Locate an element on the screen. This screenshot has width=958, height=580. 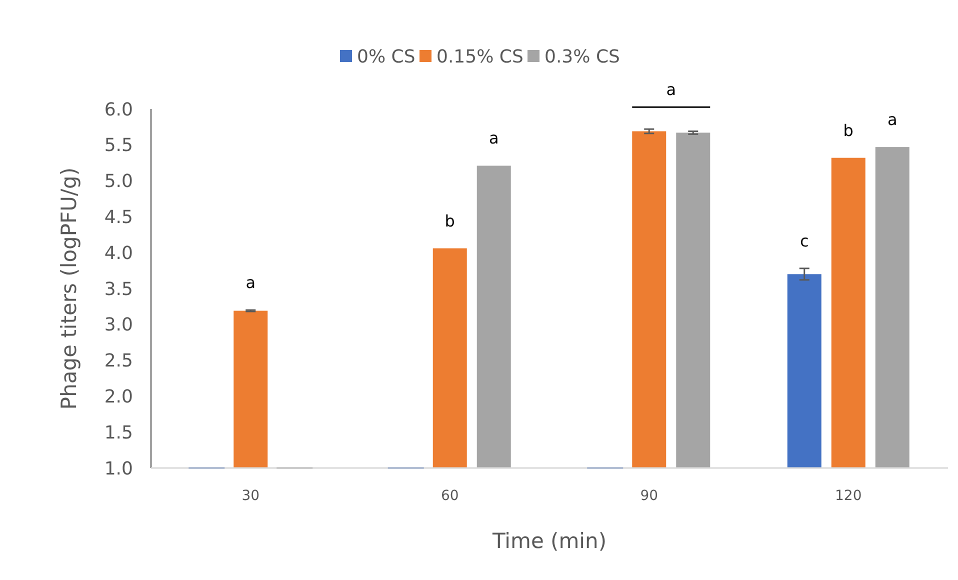
y-tick-label: 5.5 is located at coordinates (118, 145).